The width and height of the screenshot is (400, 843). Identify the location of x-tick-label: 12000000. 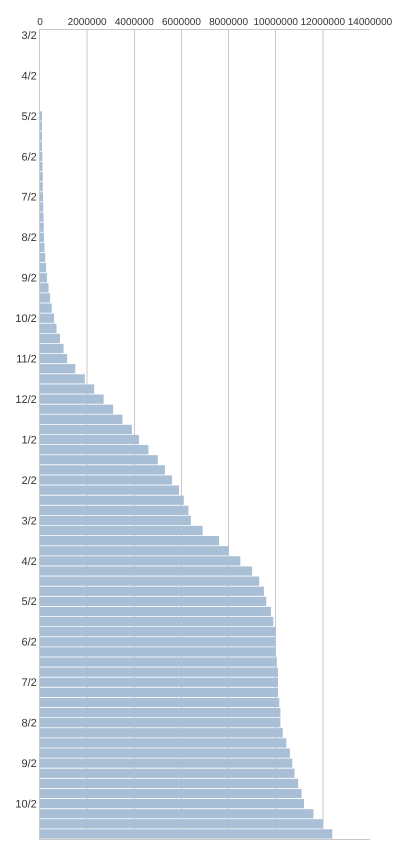
(323, 22).